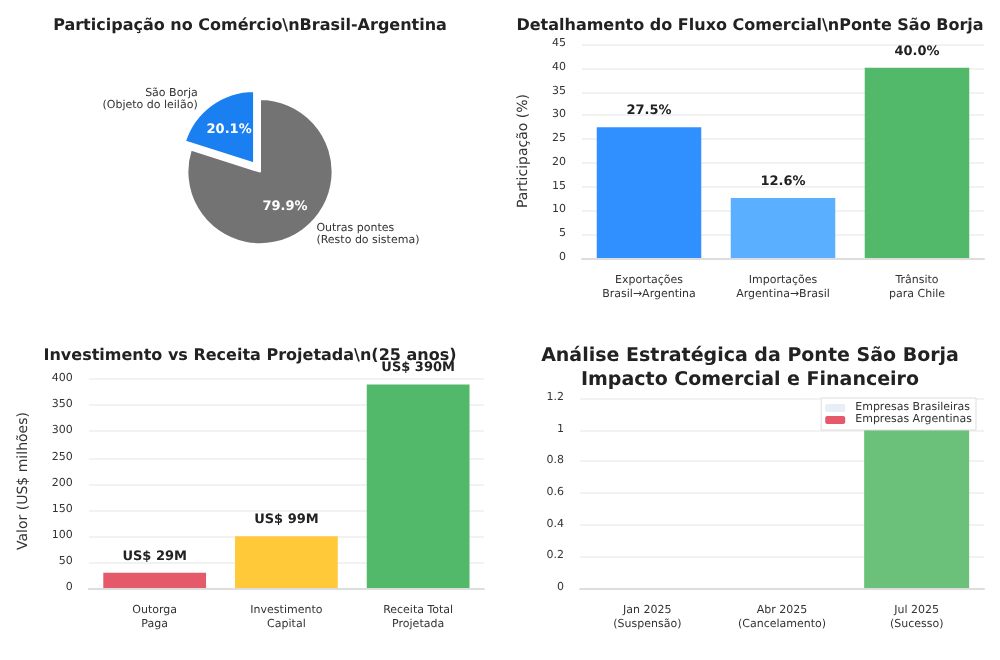 The height and width of the screenshot is (660, 1000). What do you see at coordinates (750, 368) in the screenshot?
I see `chart-title: Análise Estratégica da Ponte São Borja Impacto Comercial e Financeiro` at bounding box center [750, 368].